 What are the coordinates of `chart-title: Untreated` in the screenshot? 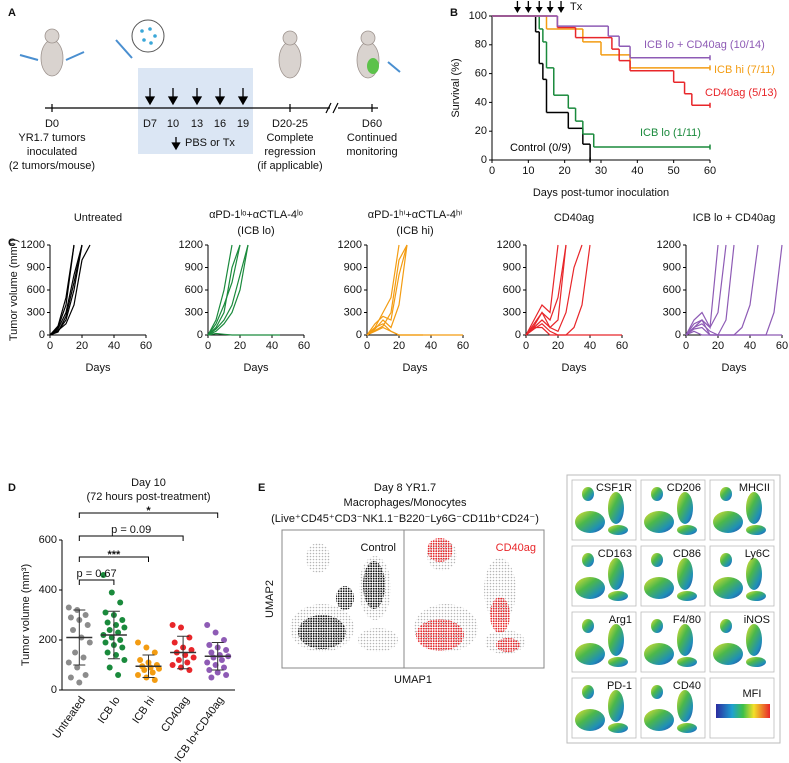 It's located at (98, 218).